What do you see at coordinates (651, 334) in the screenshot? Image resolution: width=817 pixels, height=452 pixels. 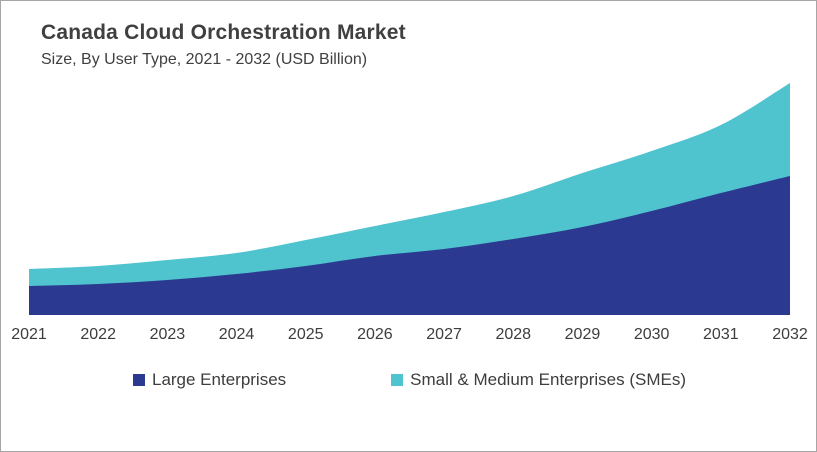 I see `x-axis-label: 2030` at bounding box center [651, 334].